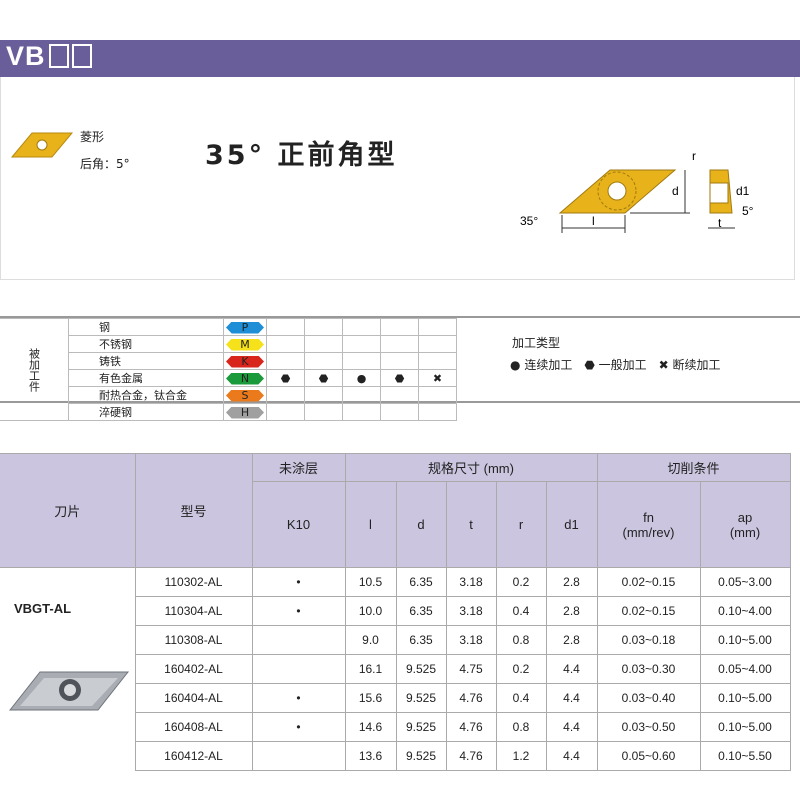 The image size is (800, 800). What do you see at coordinates (471, 467) in the screenshot?
I see `header-dims: 规格尺寸 (mm)` at bounding box center [471, 467].